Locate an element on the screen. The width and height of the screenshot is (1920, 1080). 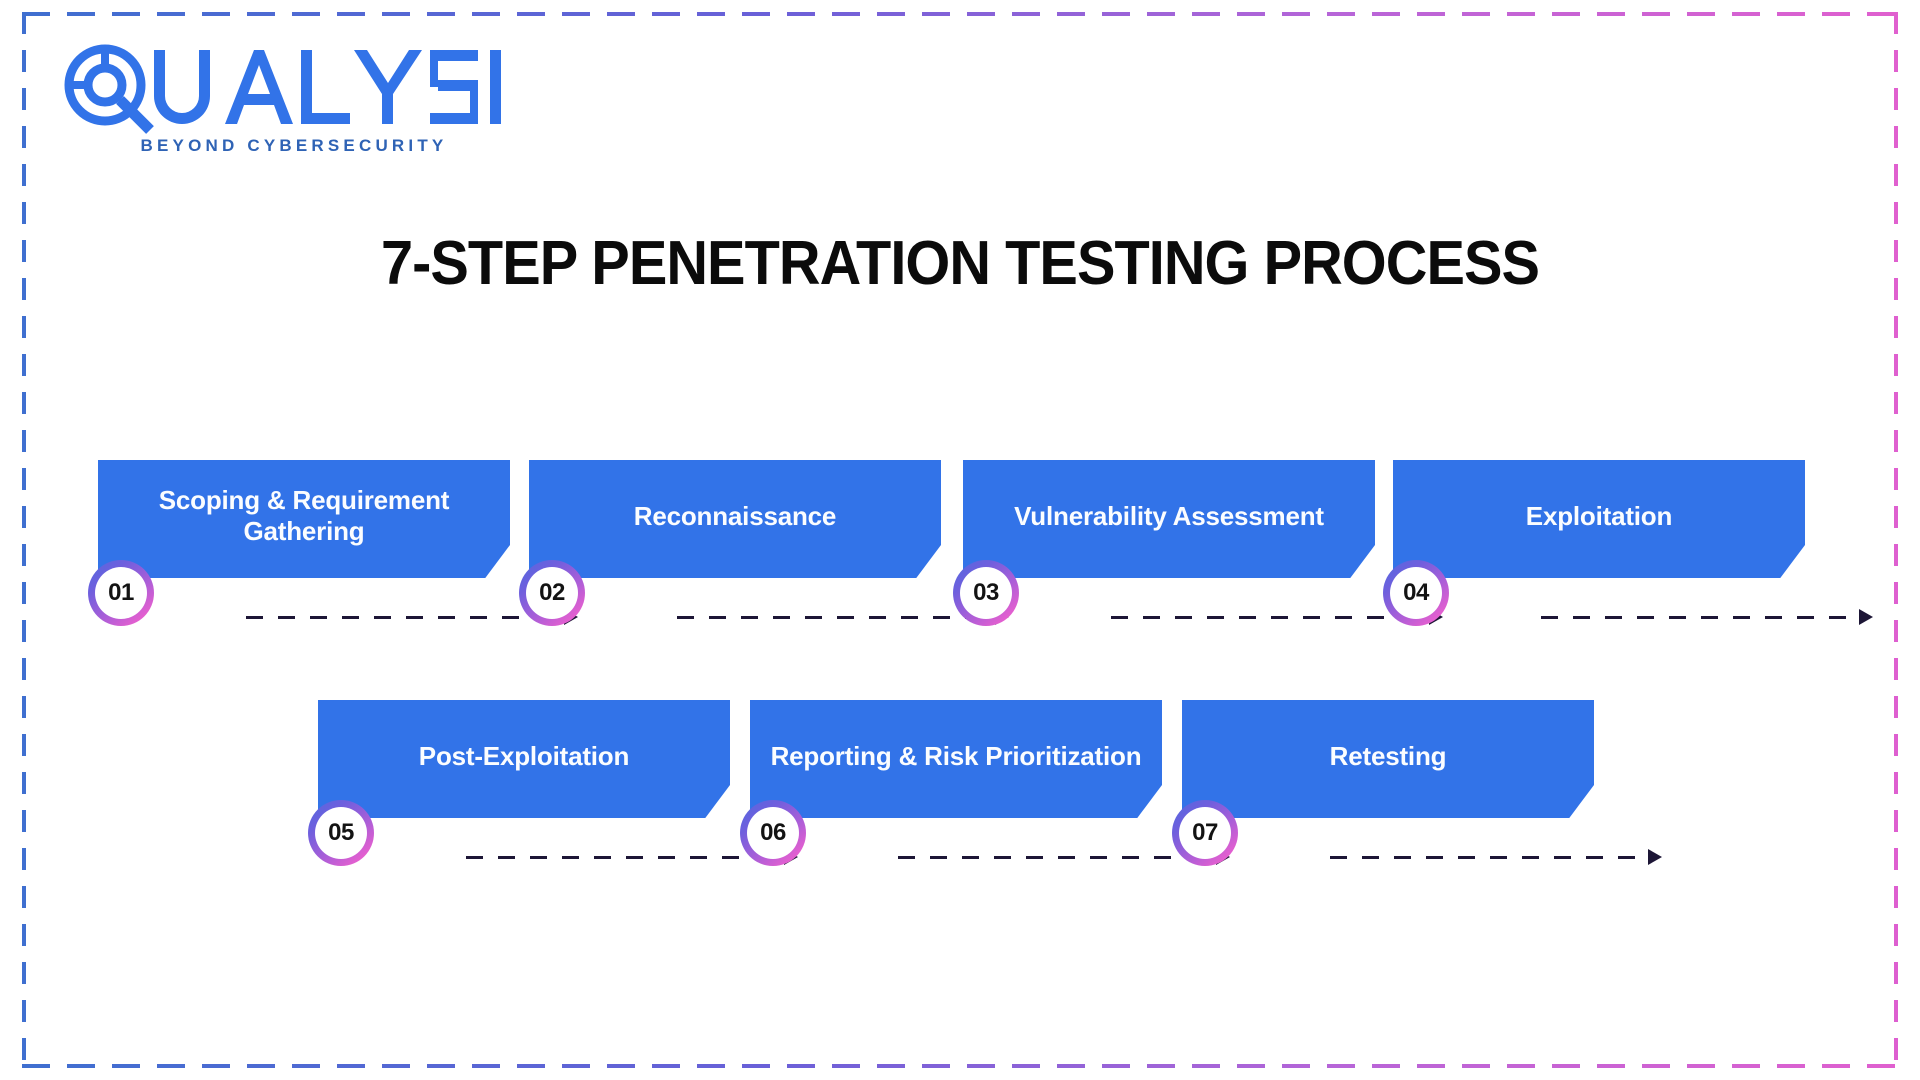
step-badge-inner-02: 02 is located at coordinates (552, 593).